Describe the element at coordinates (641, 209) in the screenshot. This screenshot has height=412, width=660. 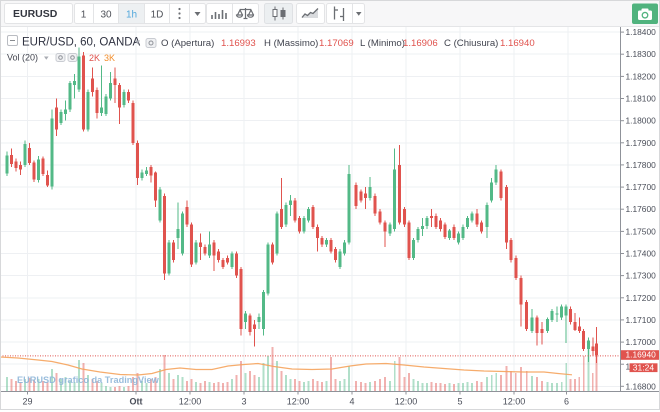
I see `svg-text: 1.17600` at that location.